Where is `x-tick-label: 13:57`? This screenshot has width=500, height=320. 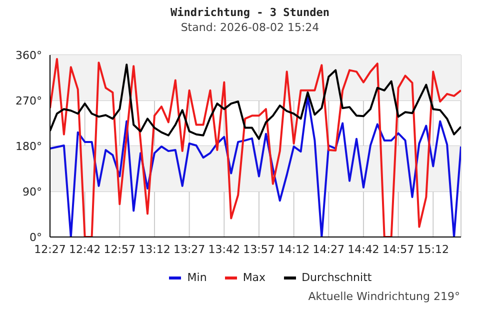 x-tick-label: 13:57 is located at coordinates (259, 249).